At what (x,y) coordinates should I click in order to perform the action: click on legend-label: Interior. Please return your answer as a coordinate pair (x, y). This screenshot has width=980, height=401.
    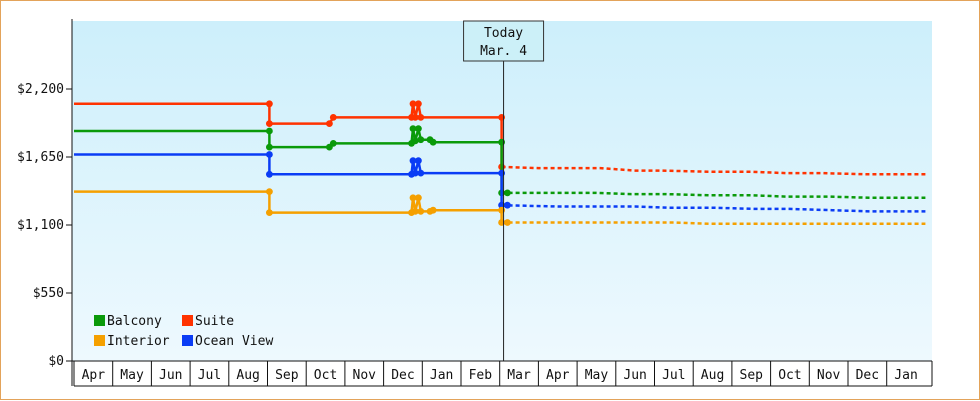
    Looking at the image, I should click on (138, 341).